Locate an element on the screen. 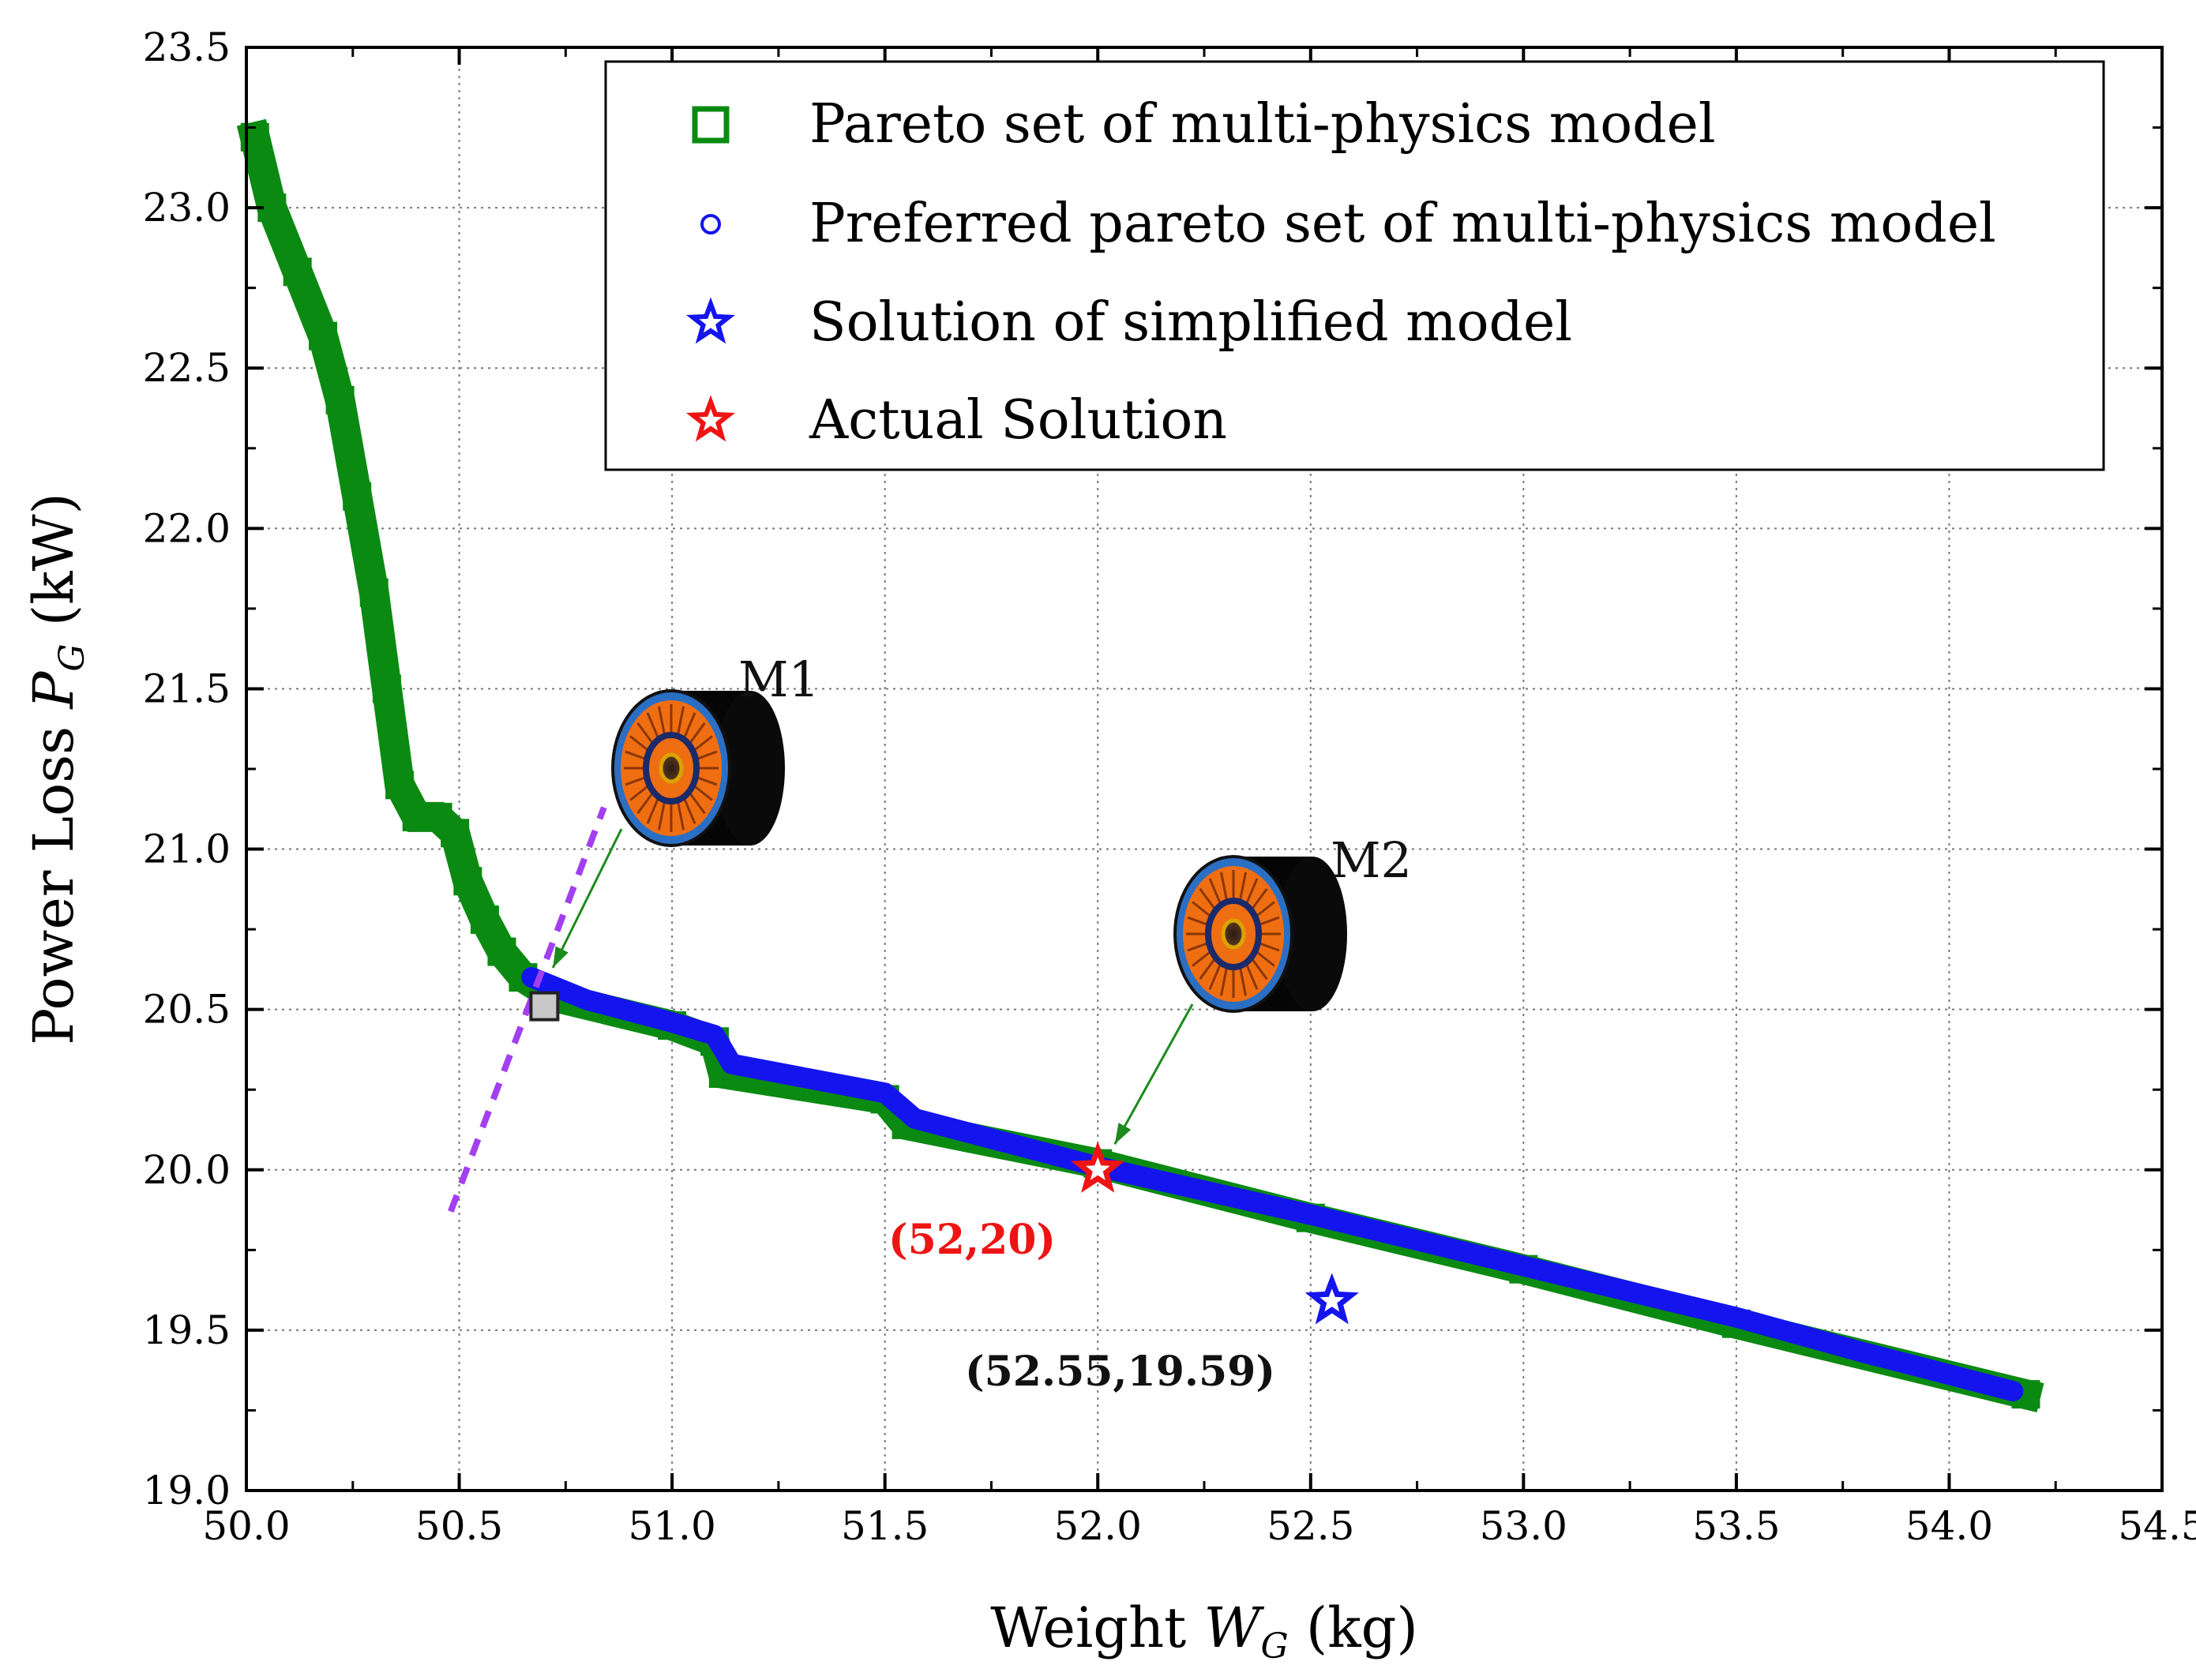  x-tick-label: 51.5 is located at coordinates (885, 1526).